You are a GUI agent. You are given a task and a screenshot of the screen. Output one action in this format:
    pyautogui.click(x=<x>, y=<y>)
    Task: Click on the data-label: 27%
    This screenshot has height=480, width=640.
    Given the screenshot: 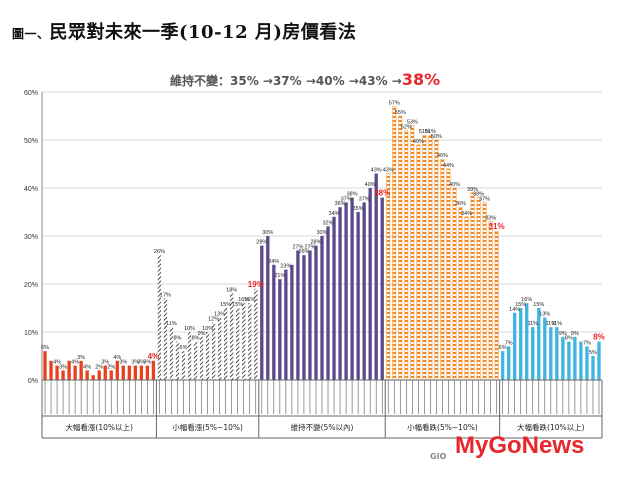 What is the action you would take?
    pyautogui.click(x=297, y=247)
    